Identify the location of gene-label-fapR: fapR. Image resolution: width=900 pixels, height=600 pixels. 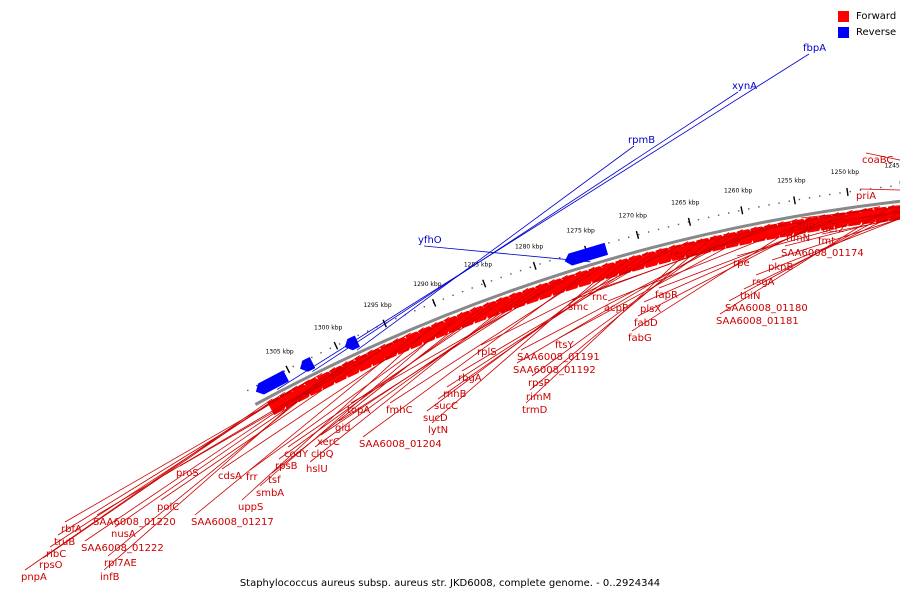
(666, 295).